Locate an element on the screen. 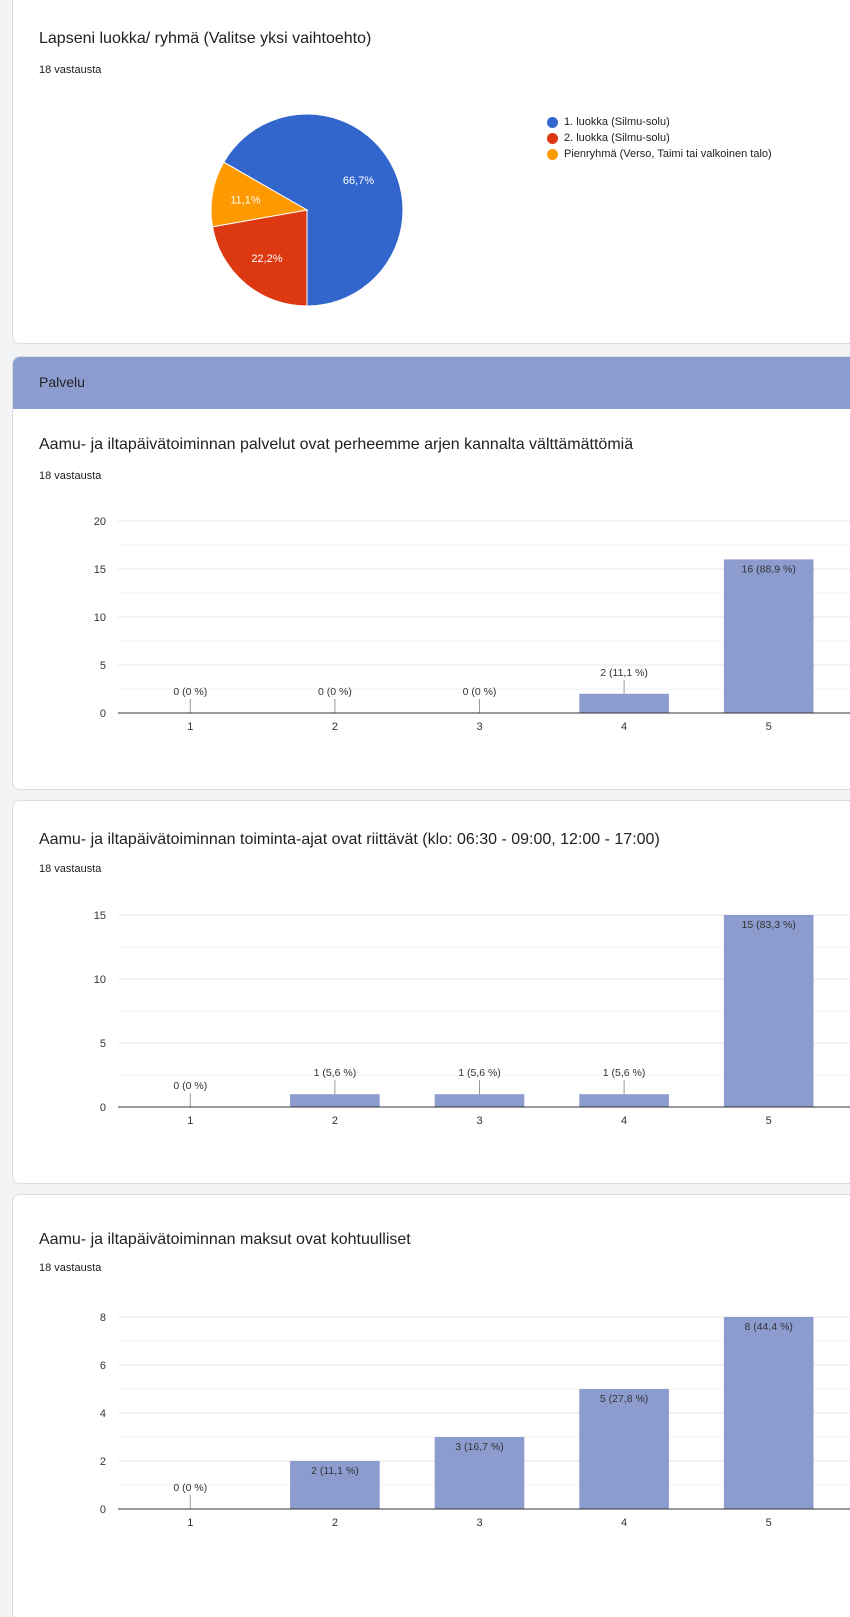 The image size is (850, 1617). legend-label: 1. luokka (Silmu-solu) is located at coordinates (617, 122).